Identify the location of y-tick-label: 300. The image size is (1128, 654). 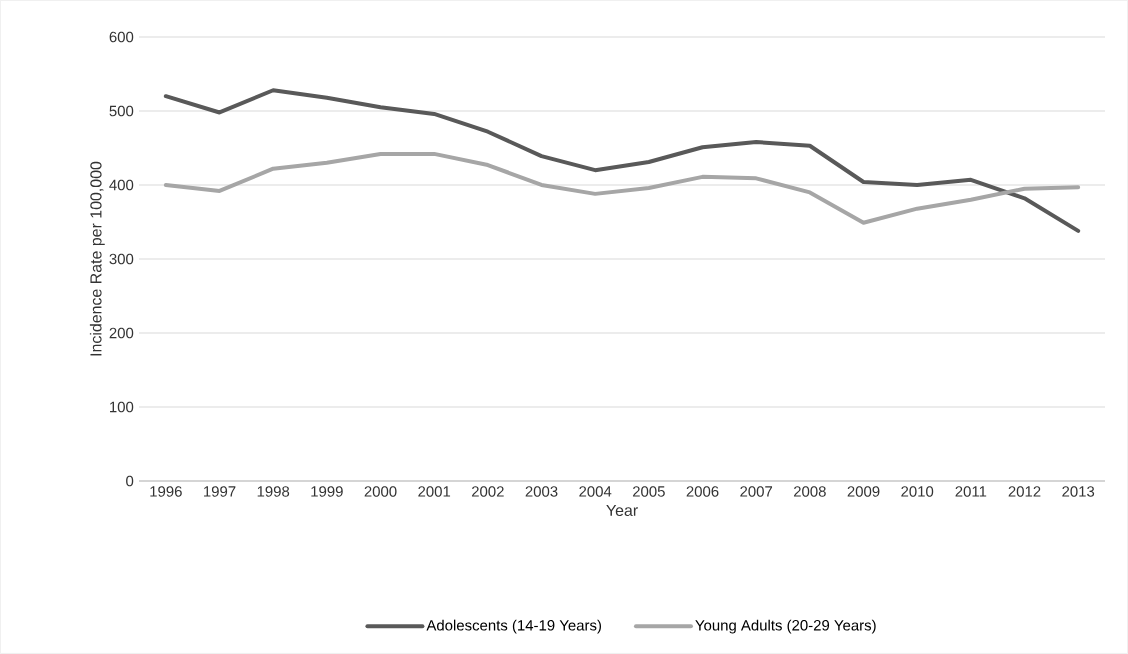
(121, 259).